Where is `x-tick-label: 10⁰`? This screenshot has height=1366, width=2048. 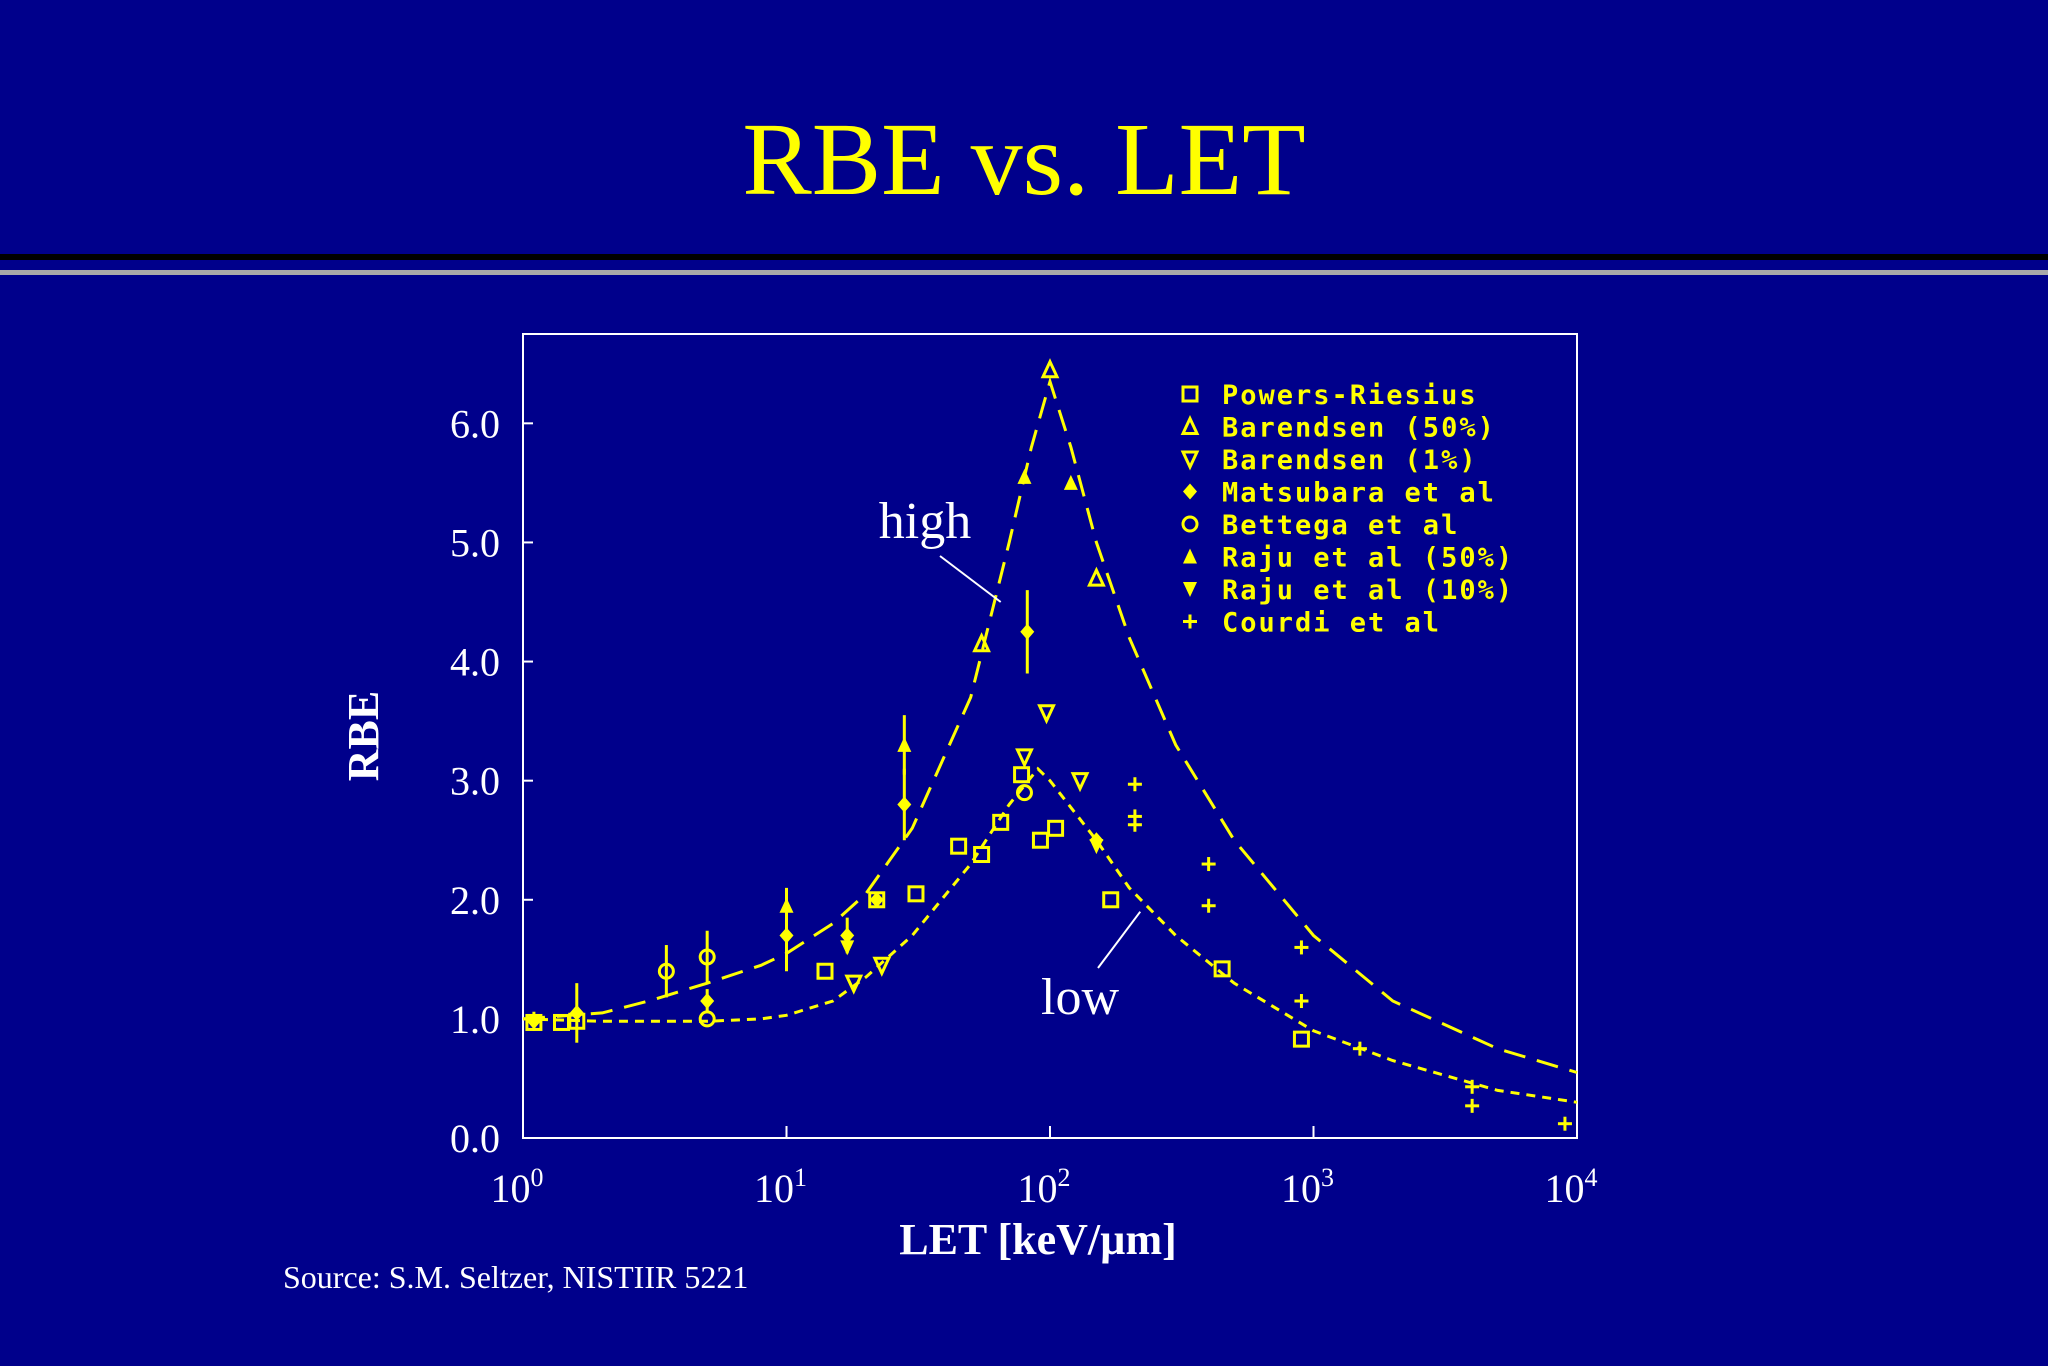
x-tick-label: 10⁰ is located at coordinates (517, 1187).